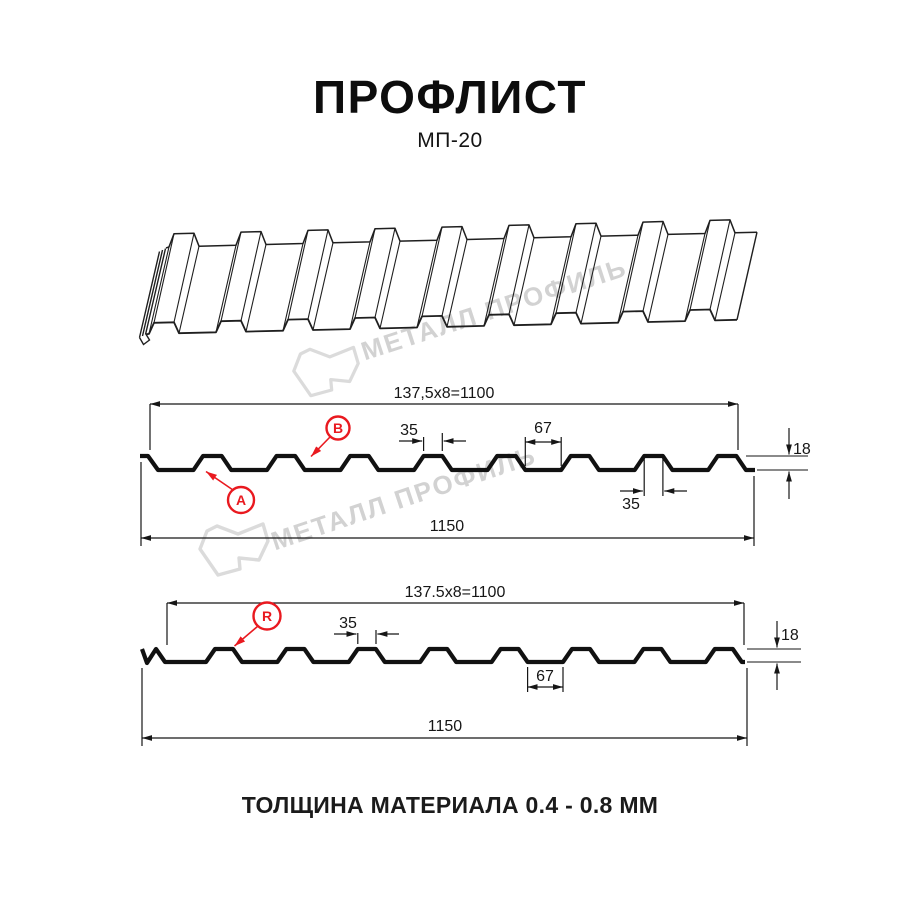  Describe the element at coordinates (774, 655) in the screenshot. I see `ref-lines-height-r` at that location.